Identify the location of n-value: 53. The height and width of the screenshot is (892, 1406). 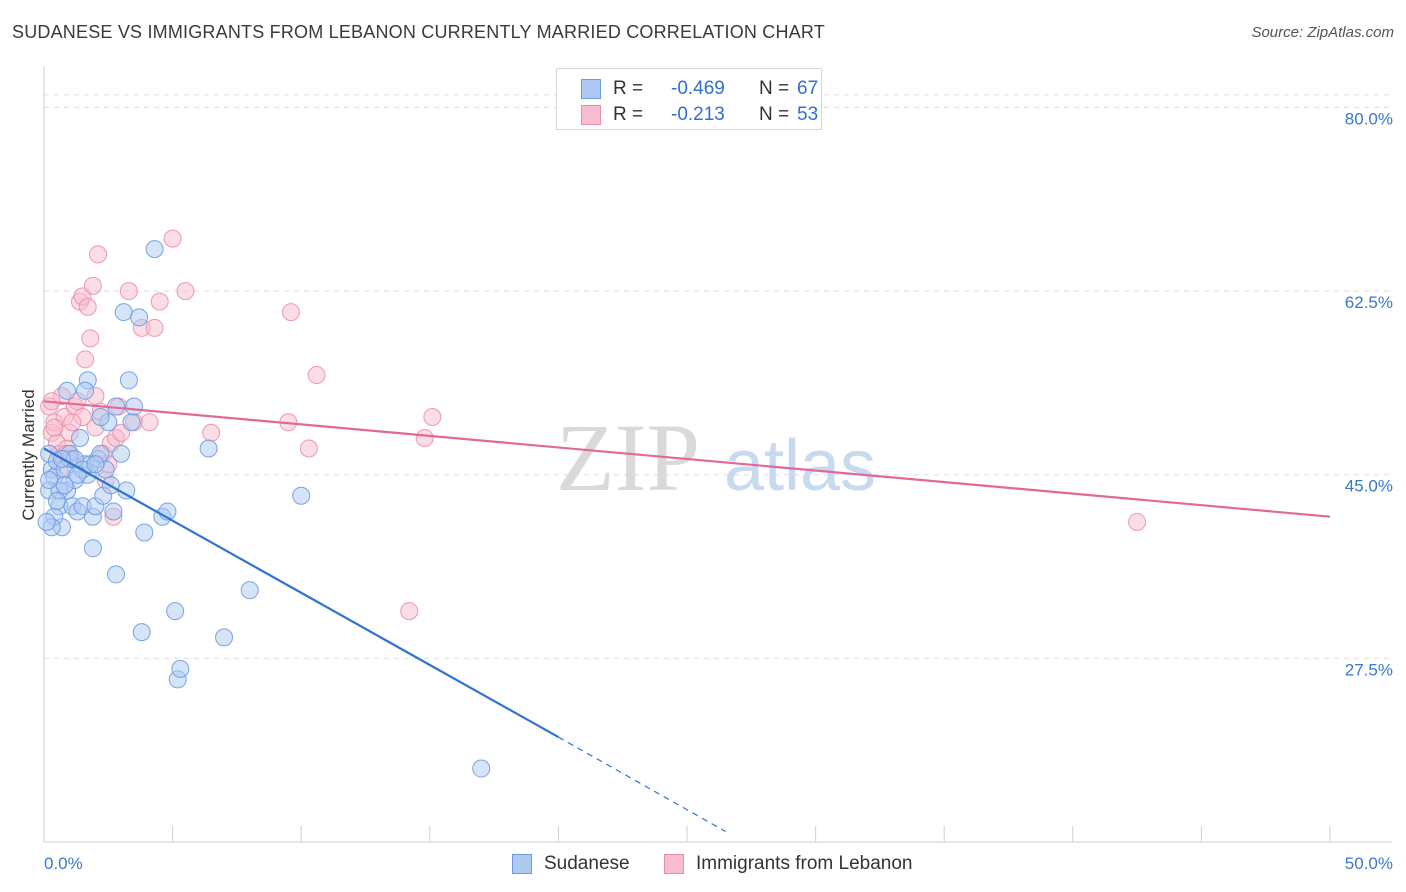
(808, 114).